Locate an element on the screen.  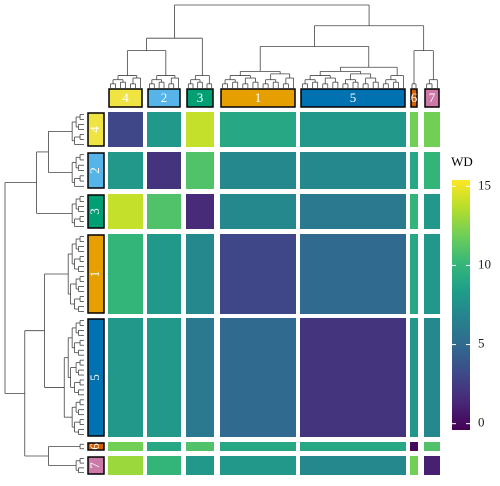
row-cluster-label: 5 is located at coordinates (94, 377).